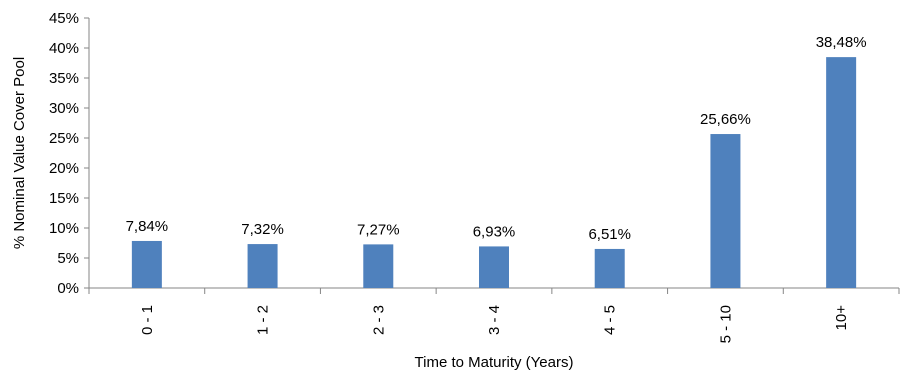 The width and height of the screenshot is (904, 372). Describe the element at coordinates (68, 258) in the screenshot. I see `y-tick-label: 5%` at that location.